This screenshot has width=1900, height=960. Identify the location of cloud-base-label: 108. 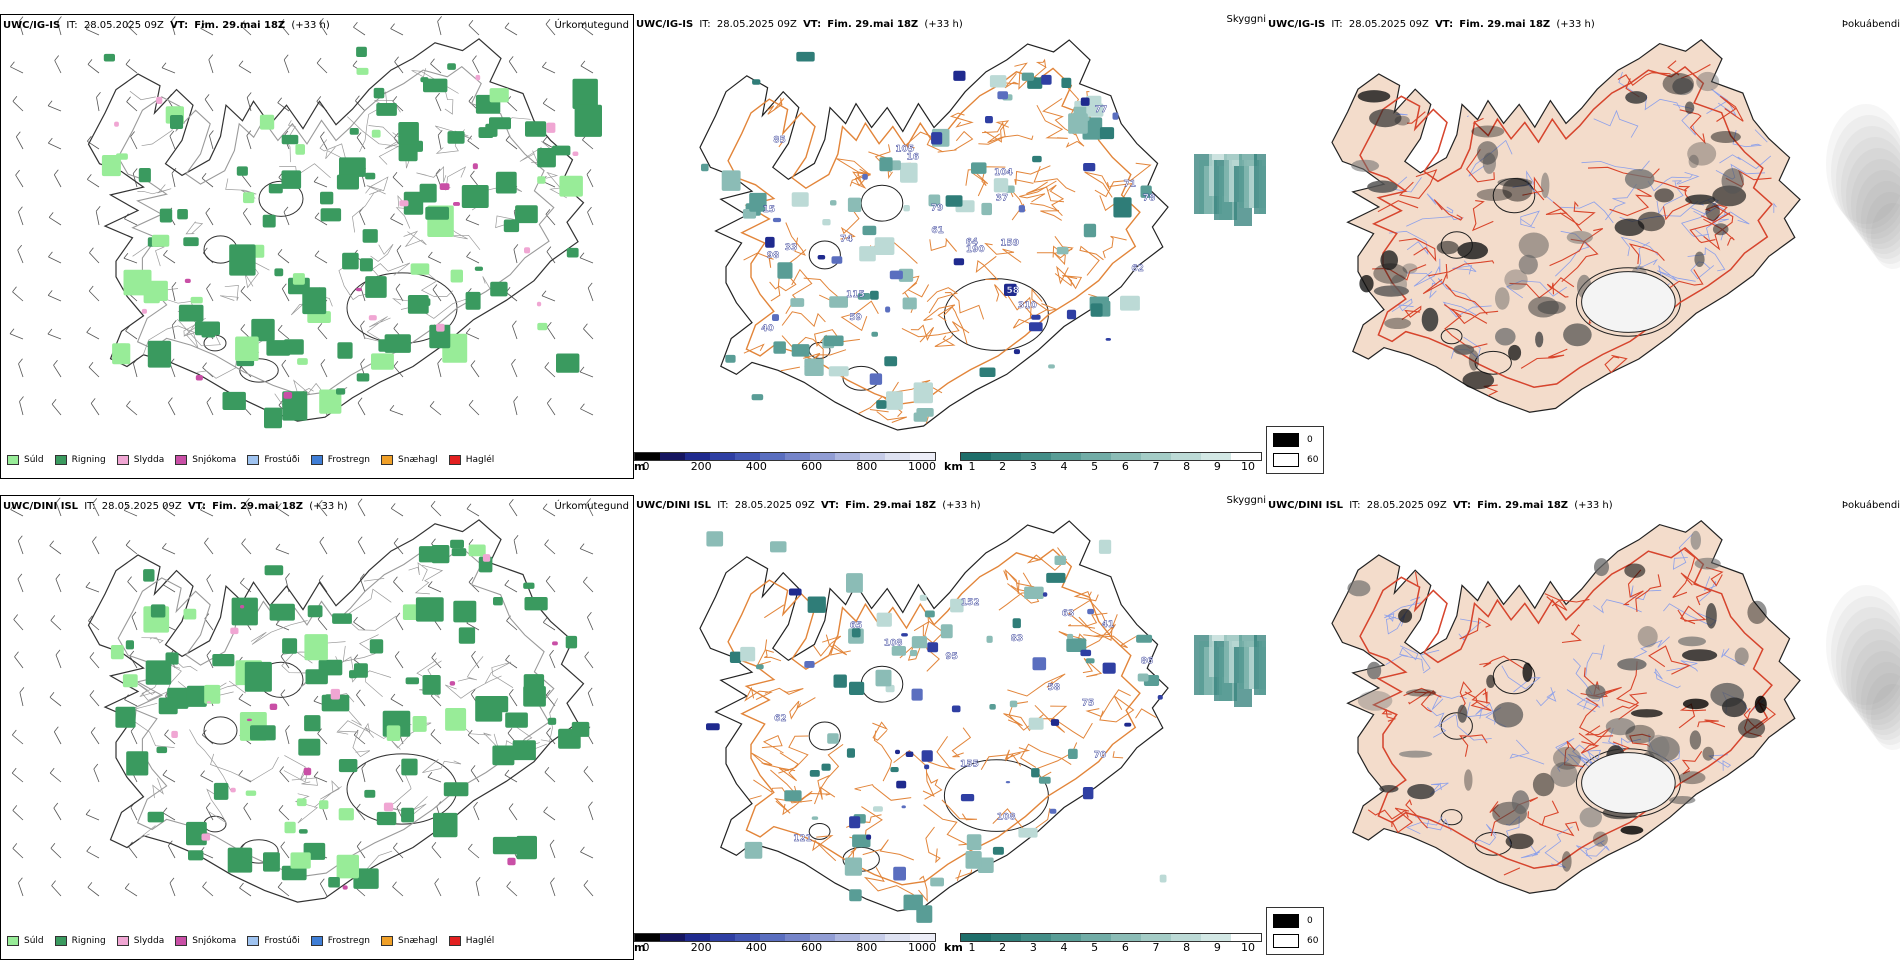
(893, 644).